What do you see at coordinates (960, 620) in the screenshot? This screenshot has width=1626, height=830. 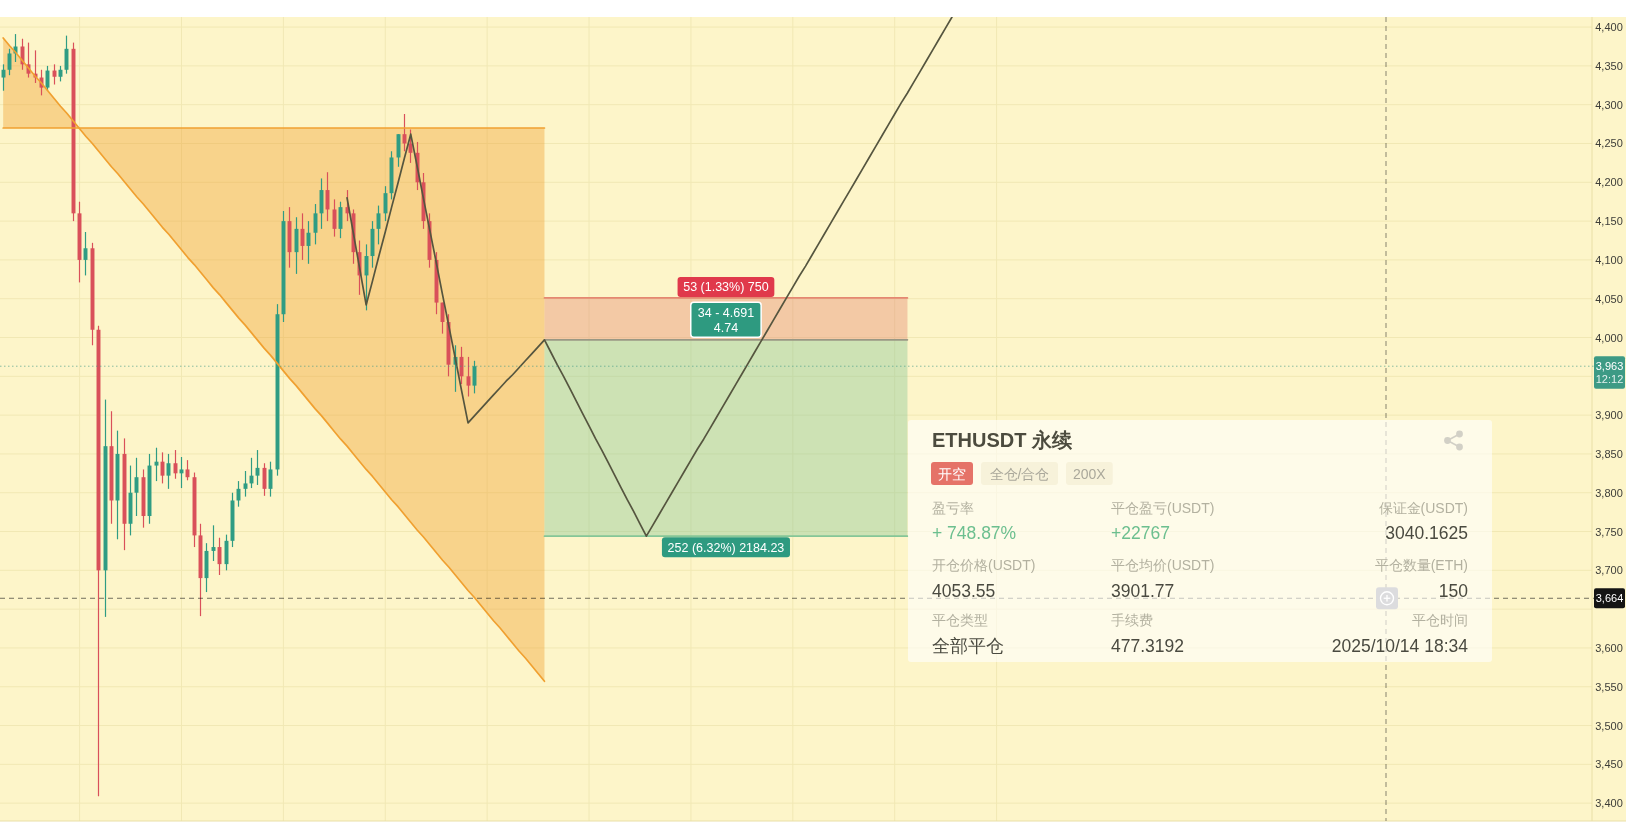 I see `annotation: 平仓类型` at bounding box center [960, 620].